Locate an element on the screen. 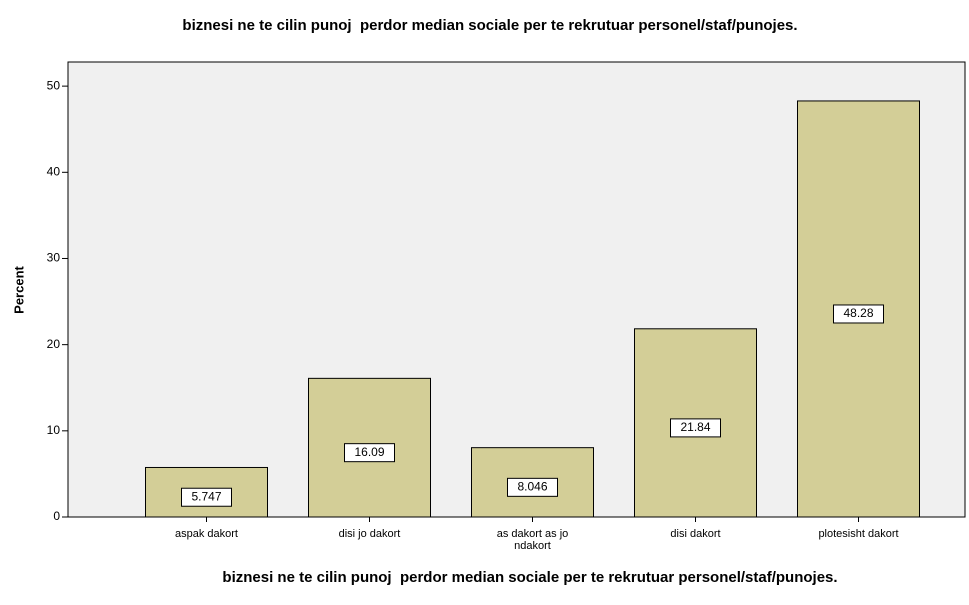  y-tick-label: 20 is located at coordinates (54, 344).